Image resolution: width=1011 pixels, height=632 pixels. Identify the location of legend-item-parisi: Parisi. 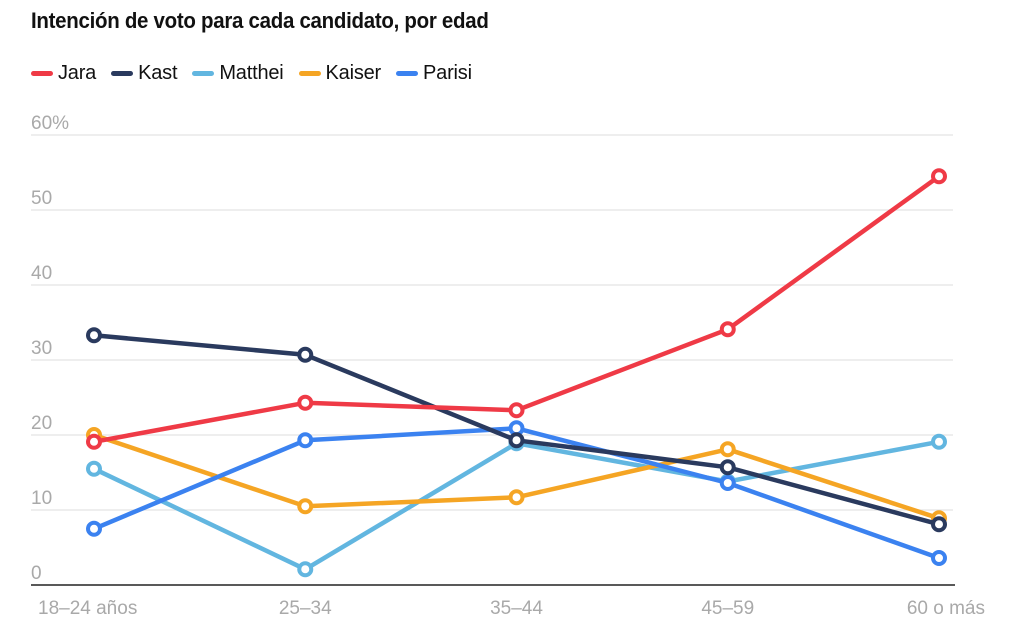
(434, 73).